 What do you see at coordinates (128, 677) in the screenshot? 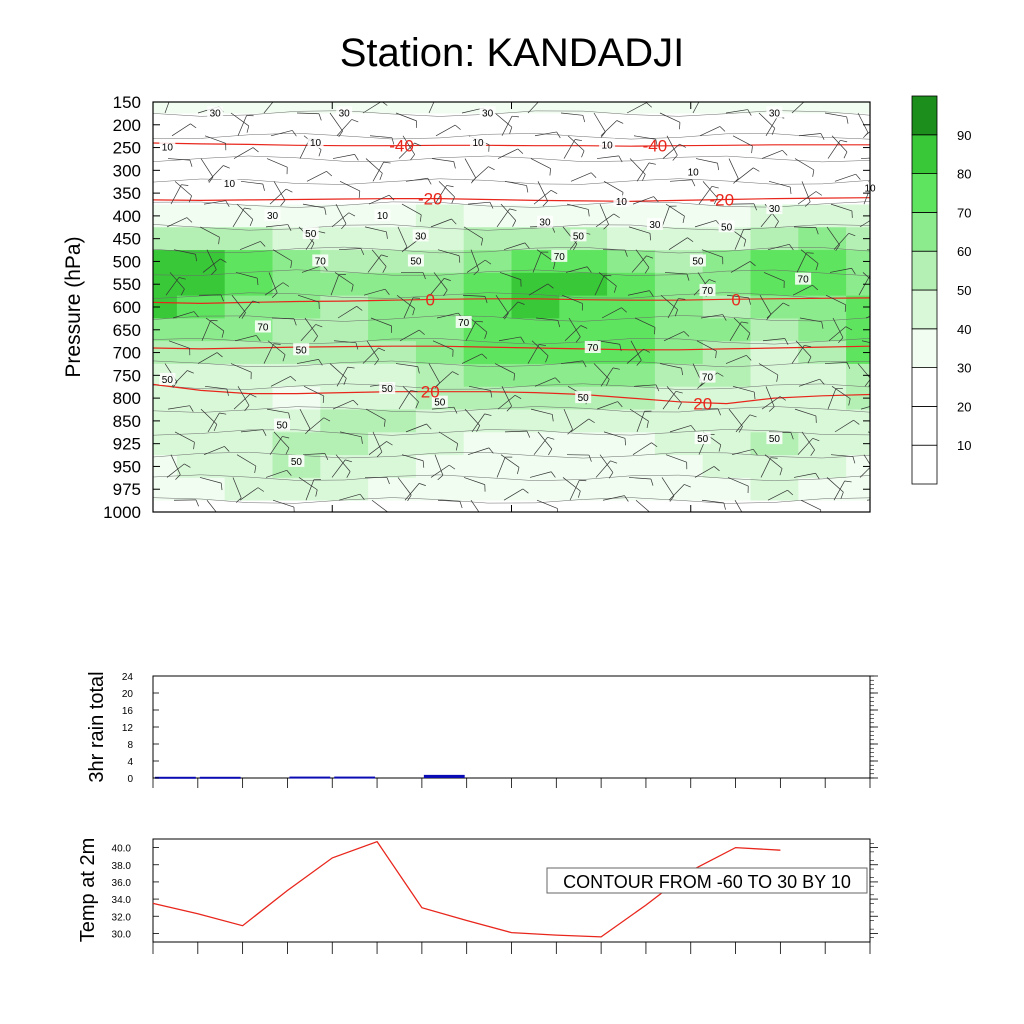
I see `rain-y-tick-label: 24` at bounding box center [128, 677].